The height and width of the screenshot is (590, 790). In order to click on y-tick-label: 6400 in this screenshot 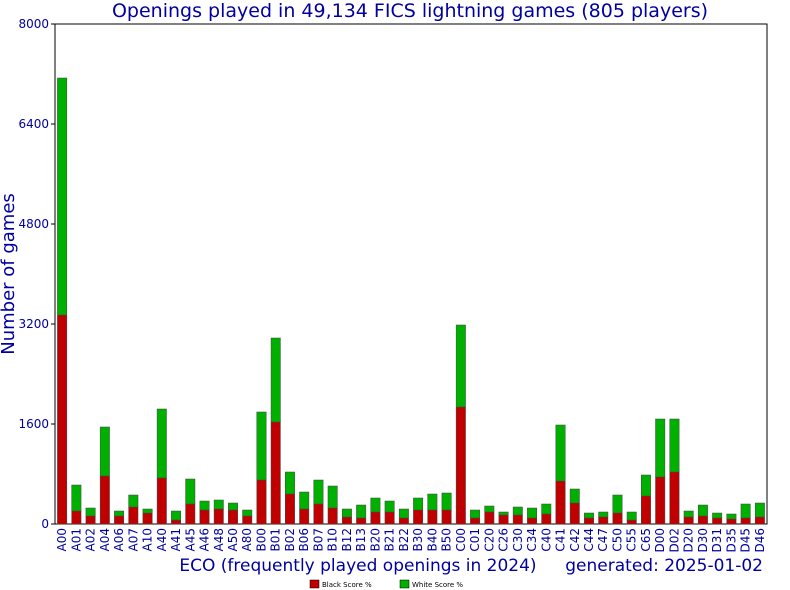, I will do `click(33, 124)`.